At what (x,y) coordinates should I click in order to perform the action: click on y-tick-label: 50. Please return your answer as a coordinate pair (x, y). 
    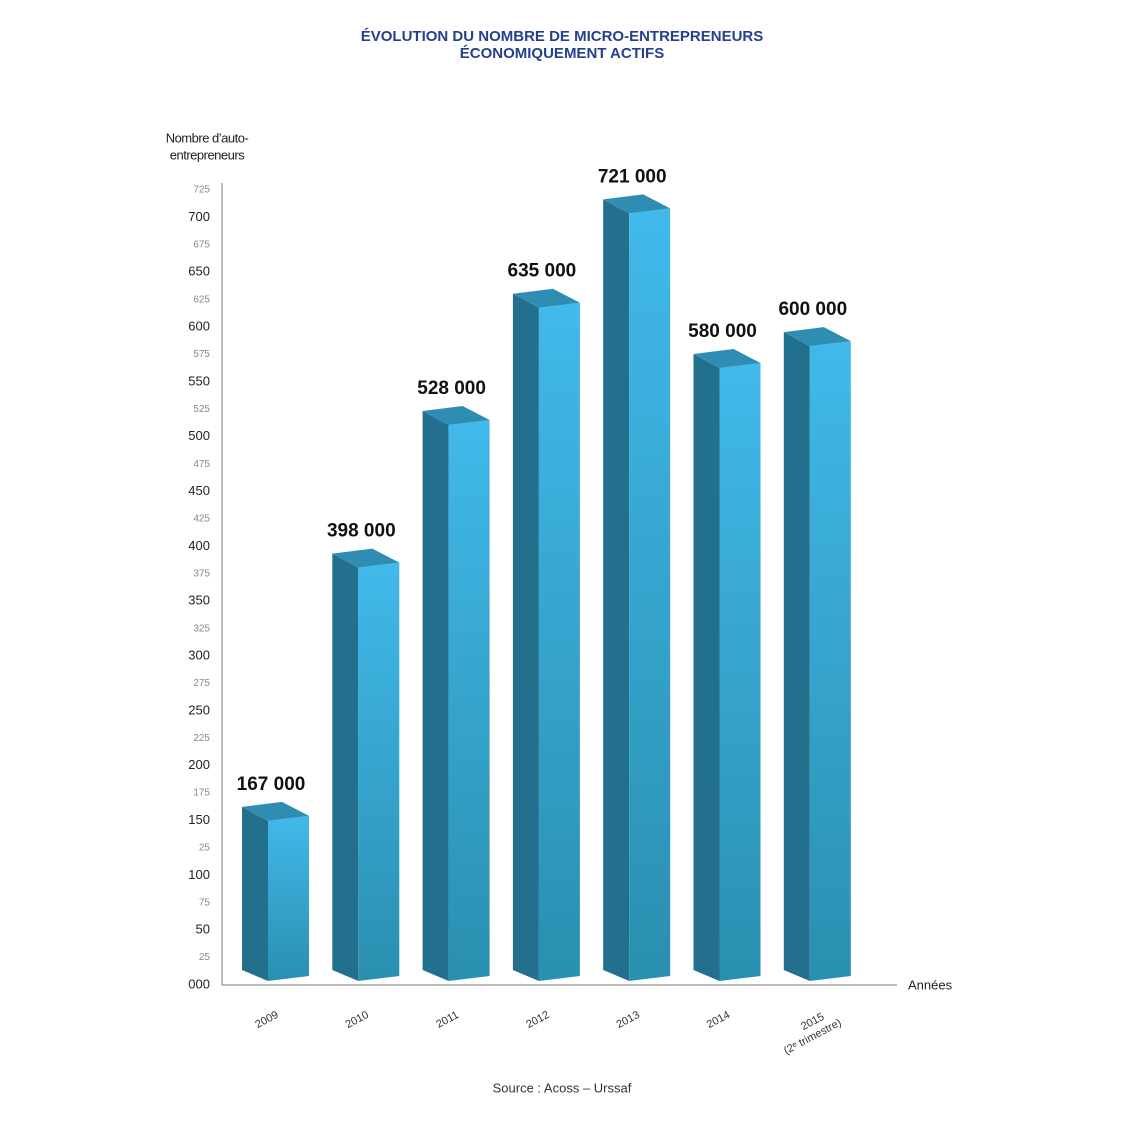
    Looking at the image, I should click on (203, 929).